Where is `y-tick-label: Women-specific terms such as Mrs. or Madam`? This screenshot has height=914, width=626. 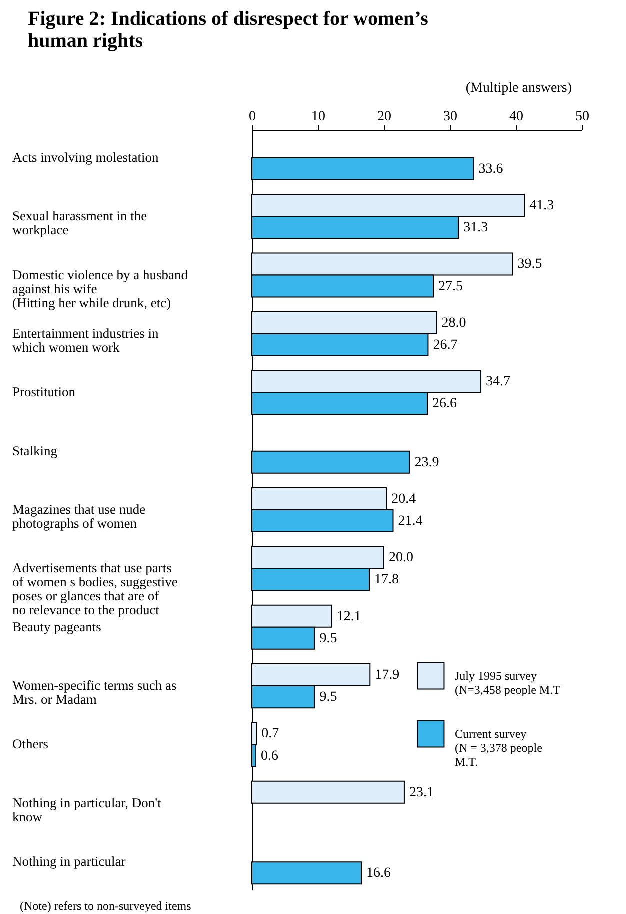 y-tick-label: Women-specific terms such as Mrs. or Madam is located at coordinates (94, 693).